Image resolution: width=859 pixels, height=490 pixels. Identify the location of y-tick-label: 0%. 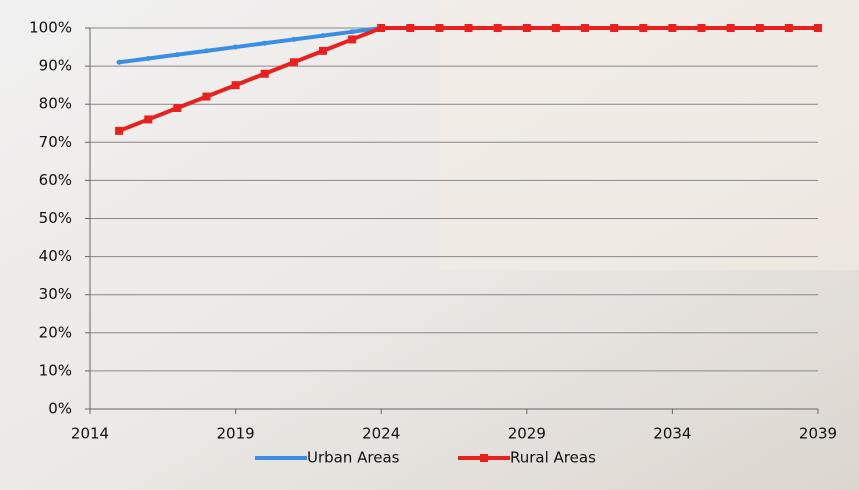
(60, 409).